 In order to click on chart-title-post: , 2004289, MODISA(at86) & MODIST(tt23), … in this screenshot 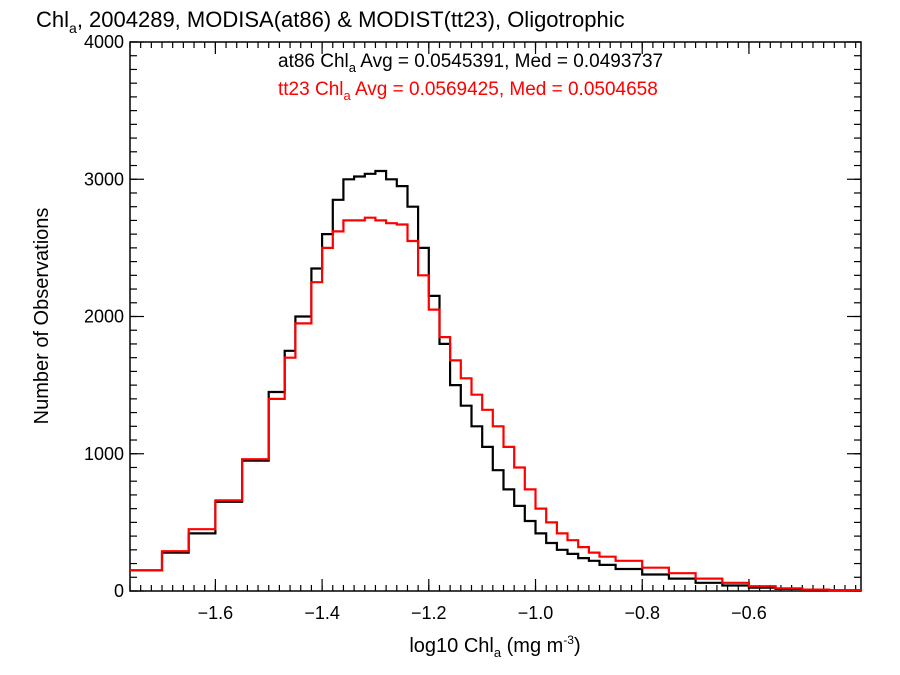, I will do `click(351, 19)`.